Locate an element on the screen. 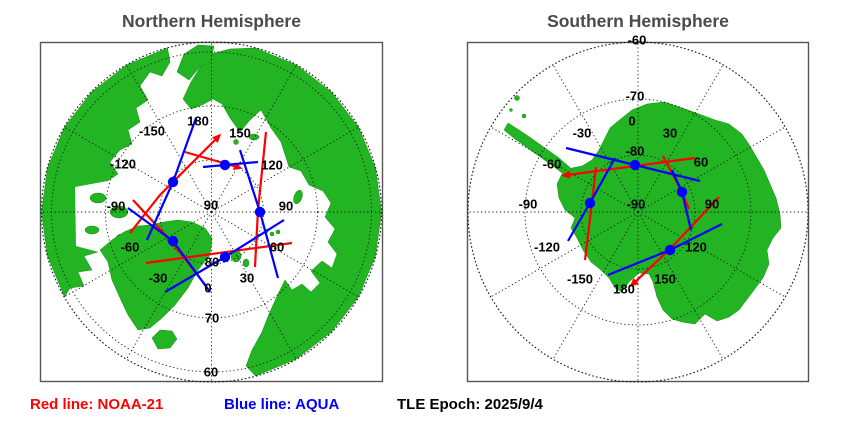  graticule-label: -70 is located at coordinates (635, 96).